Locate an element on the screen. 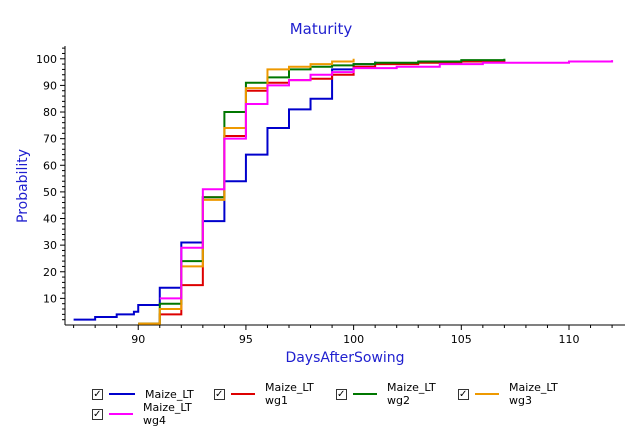  legend-label: Maize_LT wg1 is located at coordinates (289, 394).